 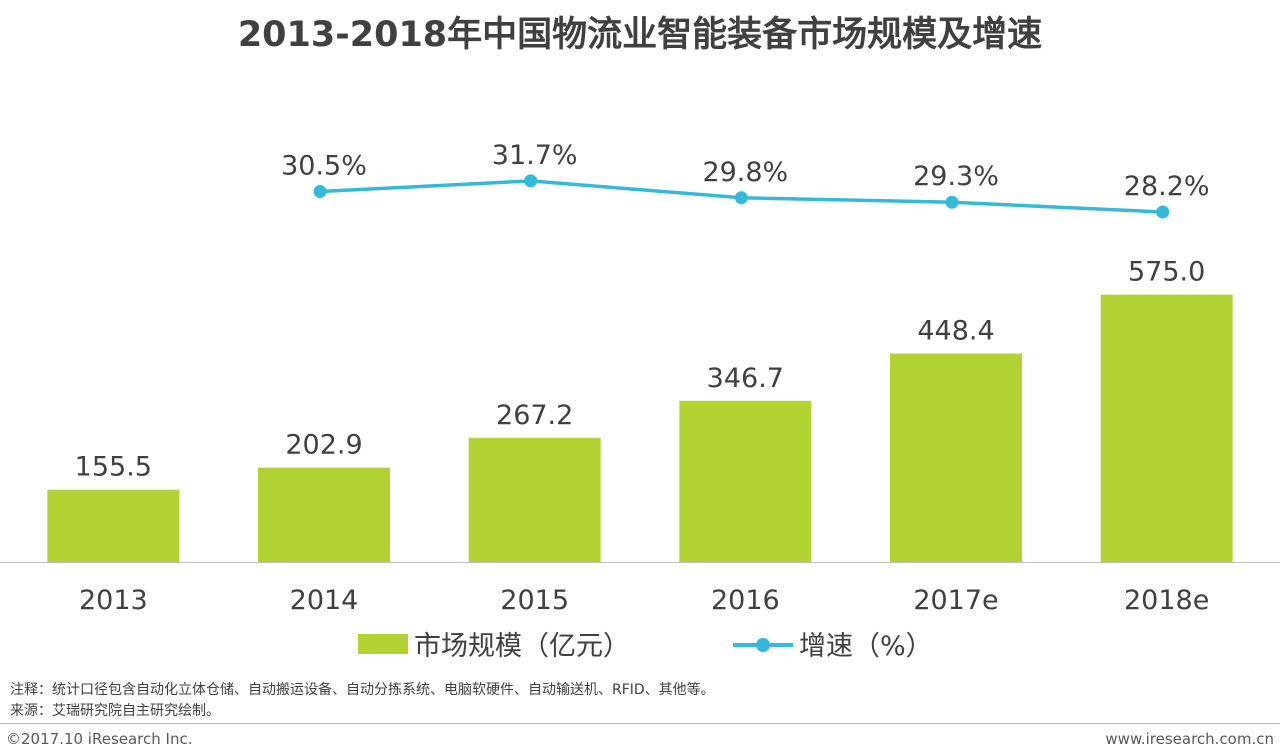 What do you see at coordinates (763, 644) in the screenshot?
I see `legend-line-swatch` at bounding box center [763, 644].